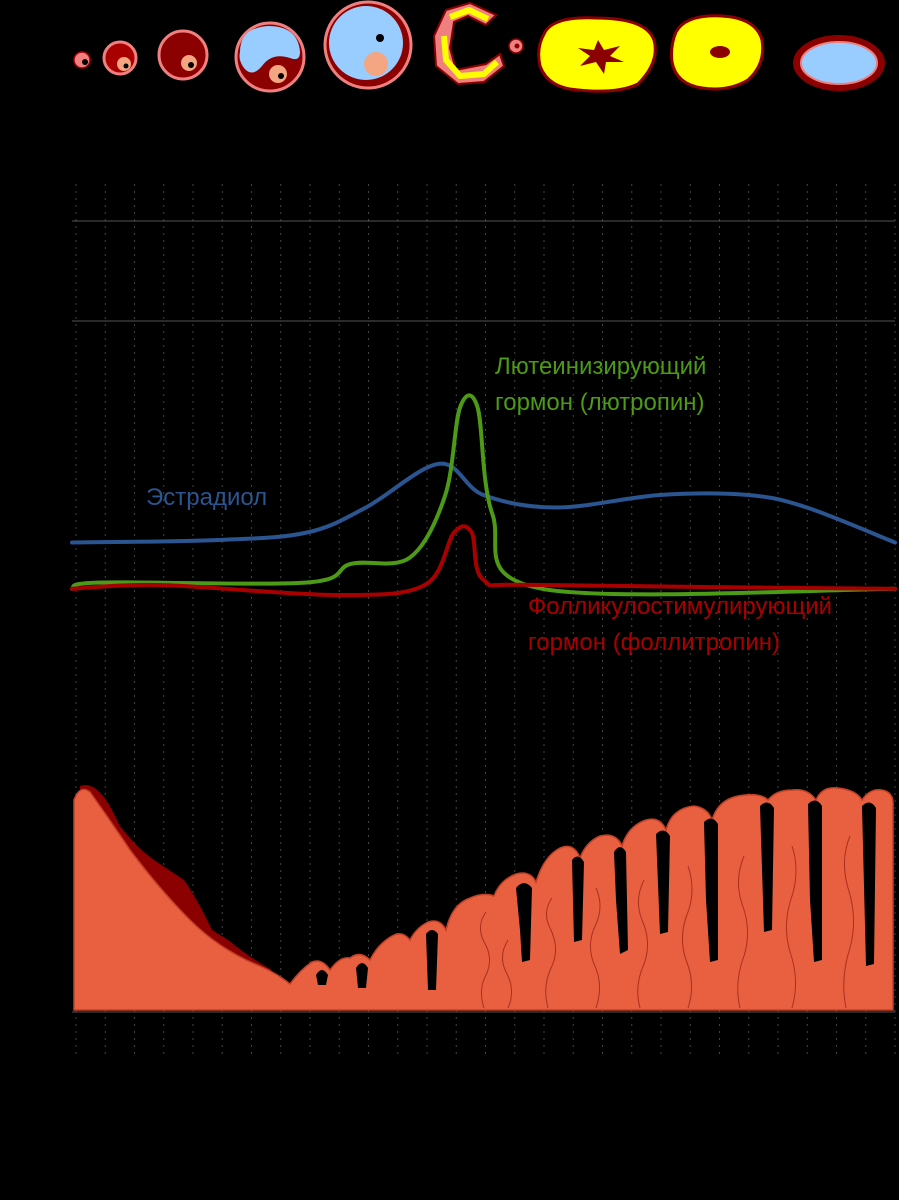  What do you see at coordinates (120, 58) in the screenshot?
I see `primary-follicle-icon` at bounding box center [120, 58].